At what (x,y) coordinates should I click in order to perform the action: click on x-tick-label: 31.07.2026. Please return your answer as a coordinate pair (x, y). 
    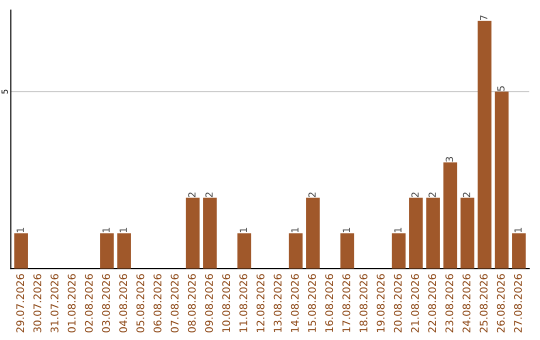
    Looking at the image, I should click on (54, 303).